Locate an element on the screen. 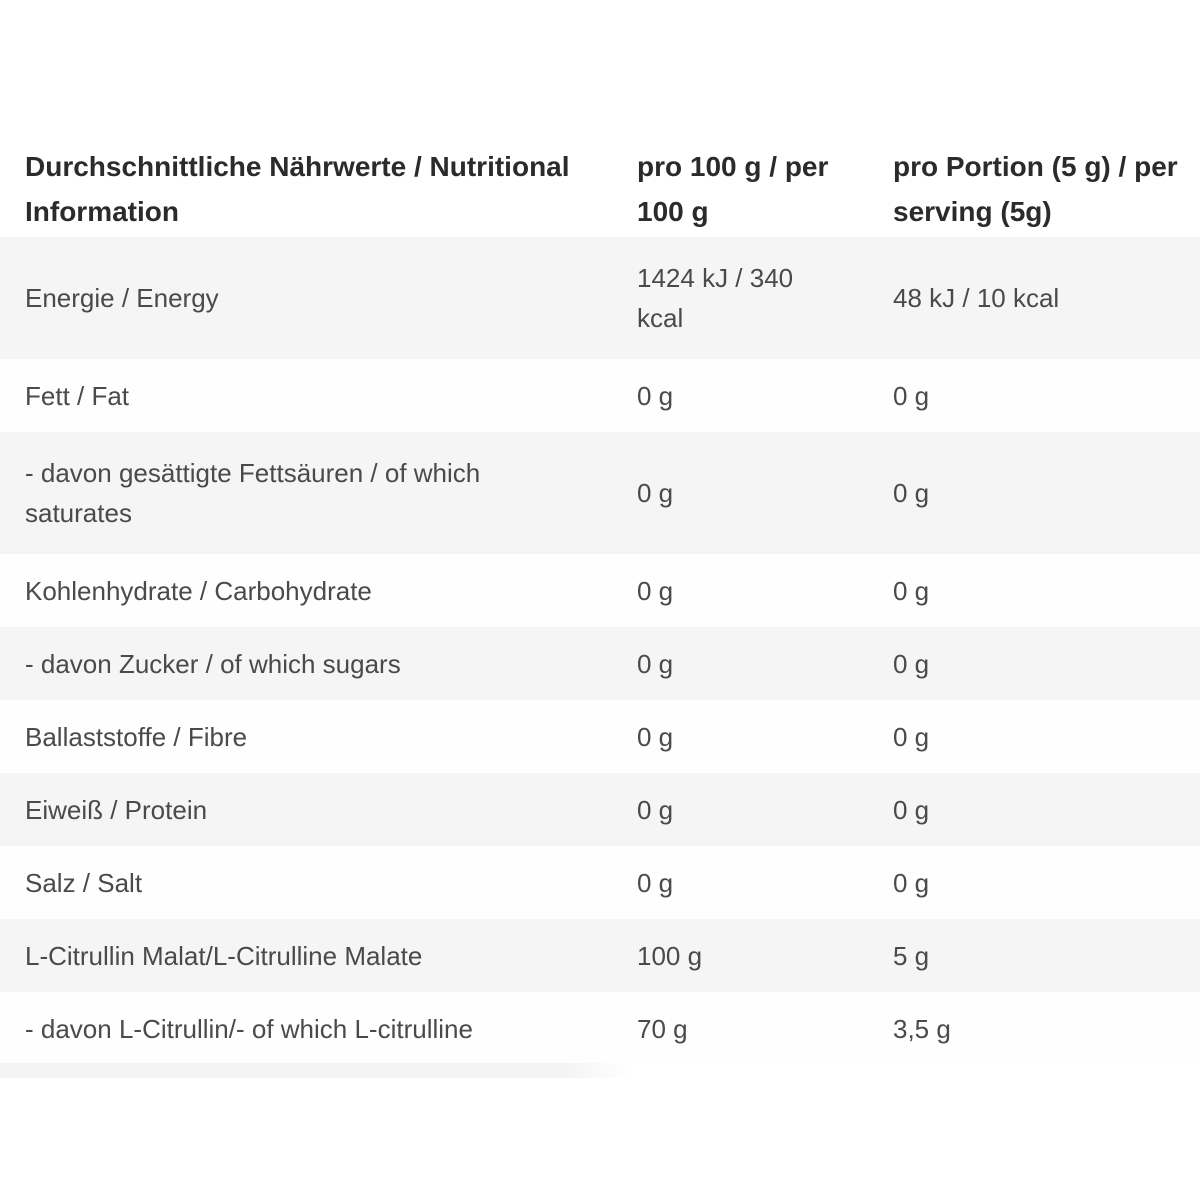 Image resolution: width=1200 pixels, height=1200 pixels. row-label: Salz / Salt is located at coordinates (84, 882).